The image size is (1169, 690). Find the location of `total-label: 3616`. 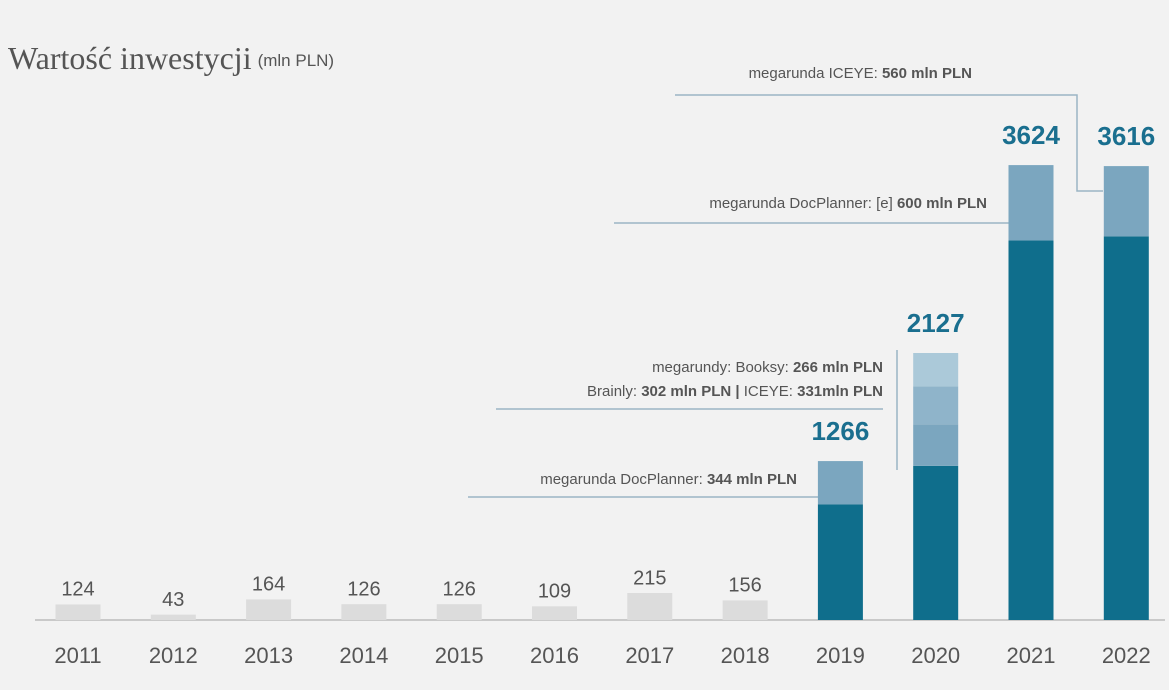

total-label: 3616 is located at coordinates (1126, 136).